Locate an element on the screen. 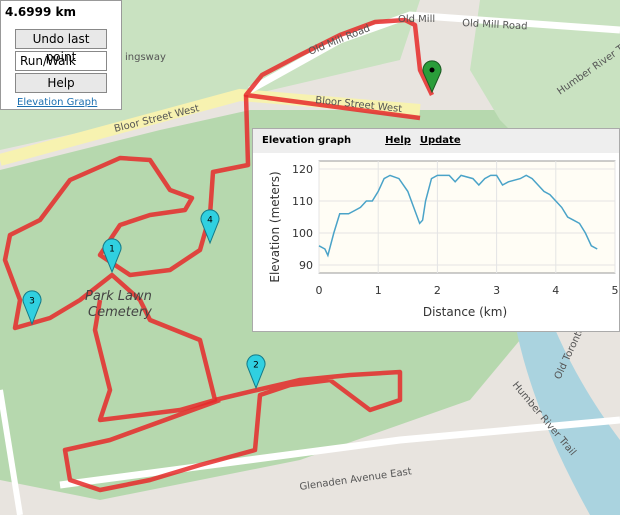 The width and height of the screenshot is (620, 515). x-tick-label: 1 is located at coordinates (378, 290).